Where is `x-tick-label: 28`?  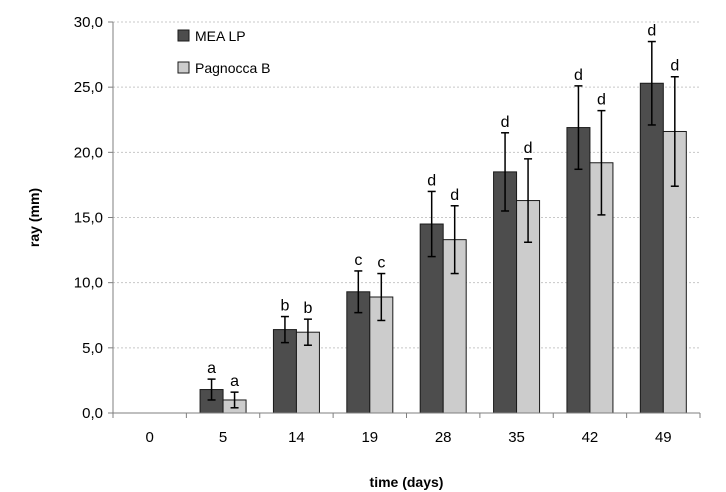 x-tick-label: 28 is located at coordinates (443, 437).